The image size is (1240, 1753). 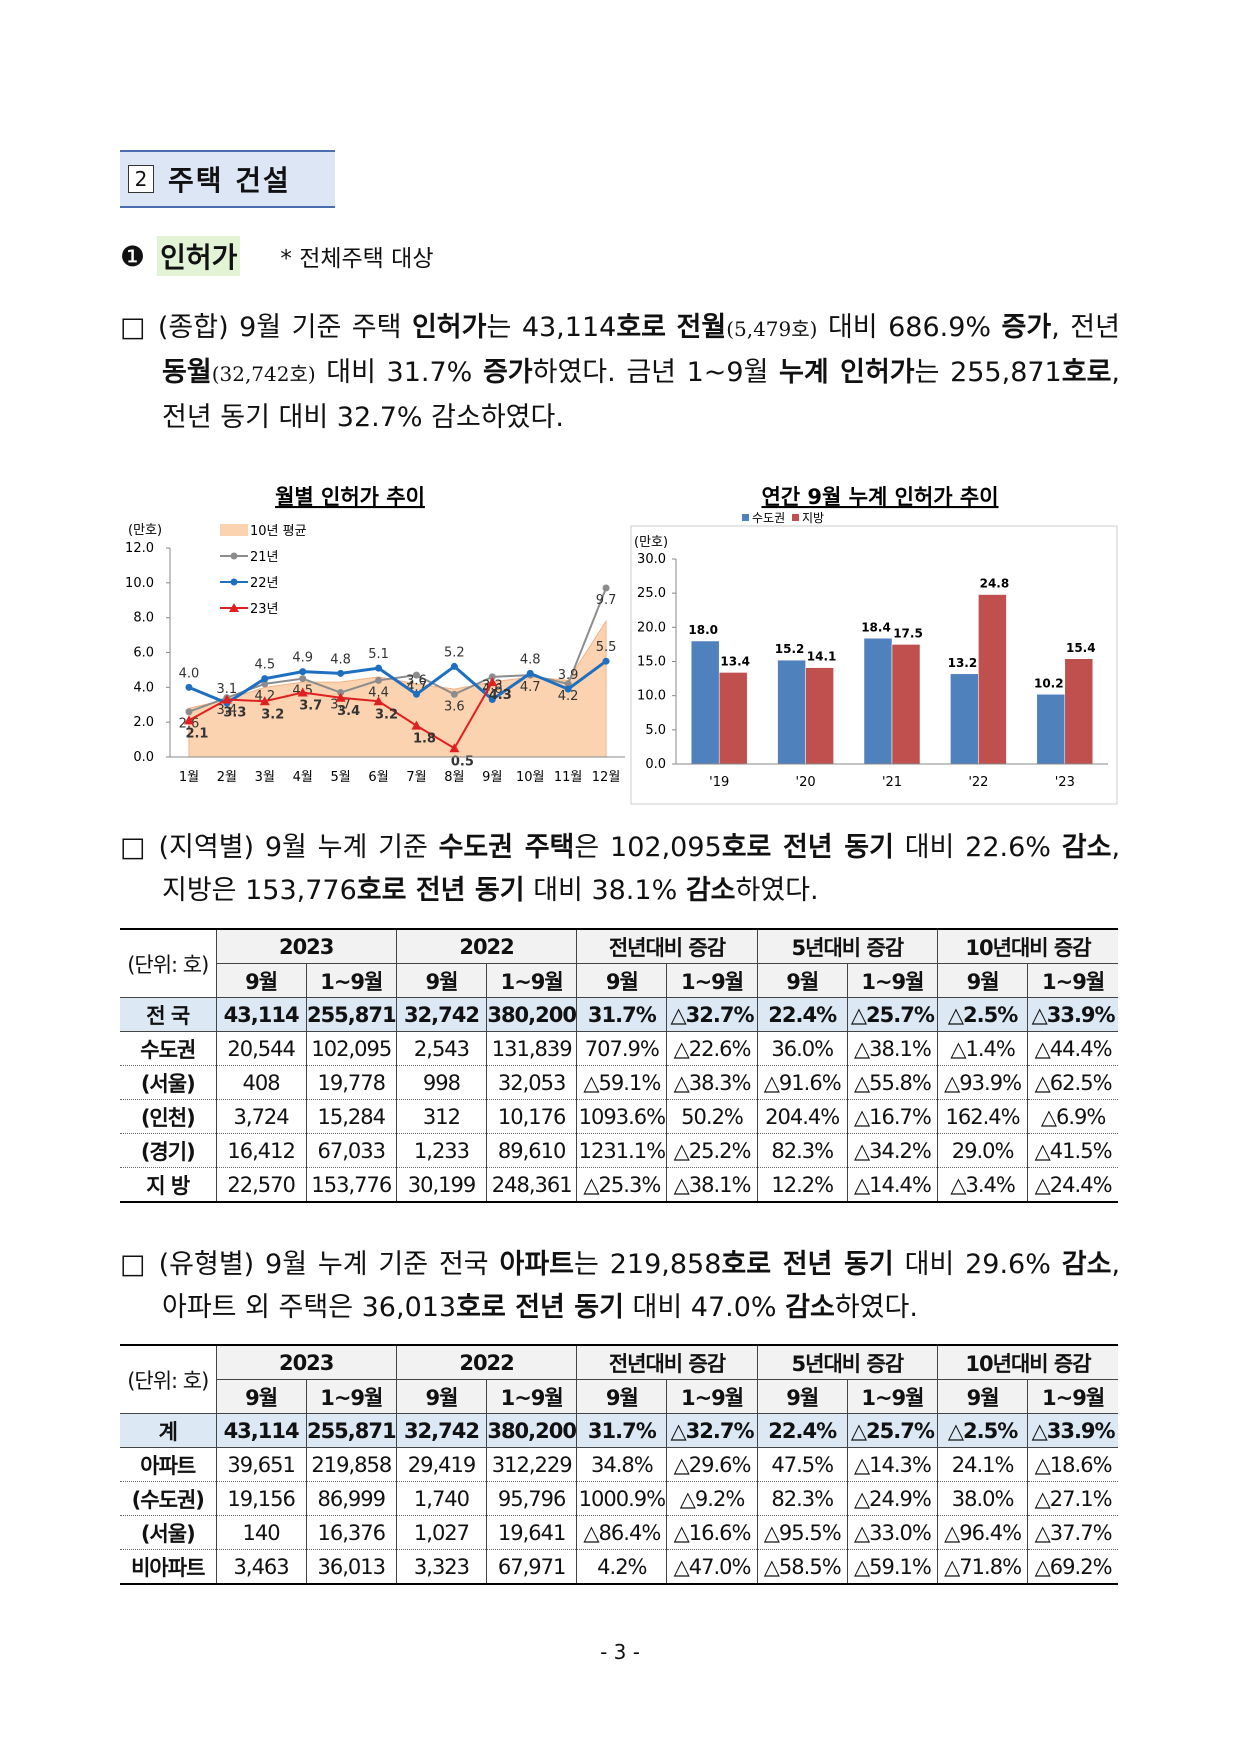 What do you see at coordinates (909, 327) in the screenshot?
I see `text-run: 대비 686.9%` at bounding box center [909, 327].